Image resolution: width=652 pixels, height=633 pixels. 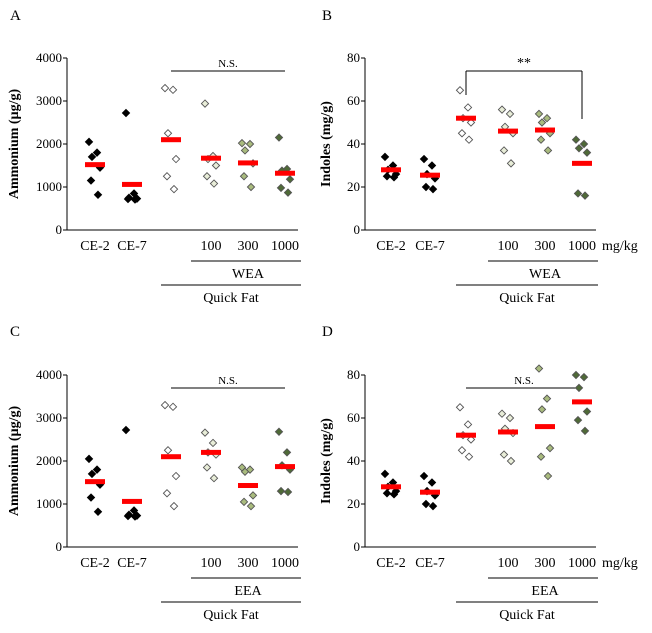 What do you see at coordinates (353, 460) in the screenshot?
I see `y-tick-label: 40` at bounding box center [353, 460].